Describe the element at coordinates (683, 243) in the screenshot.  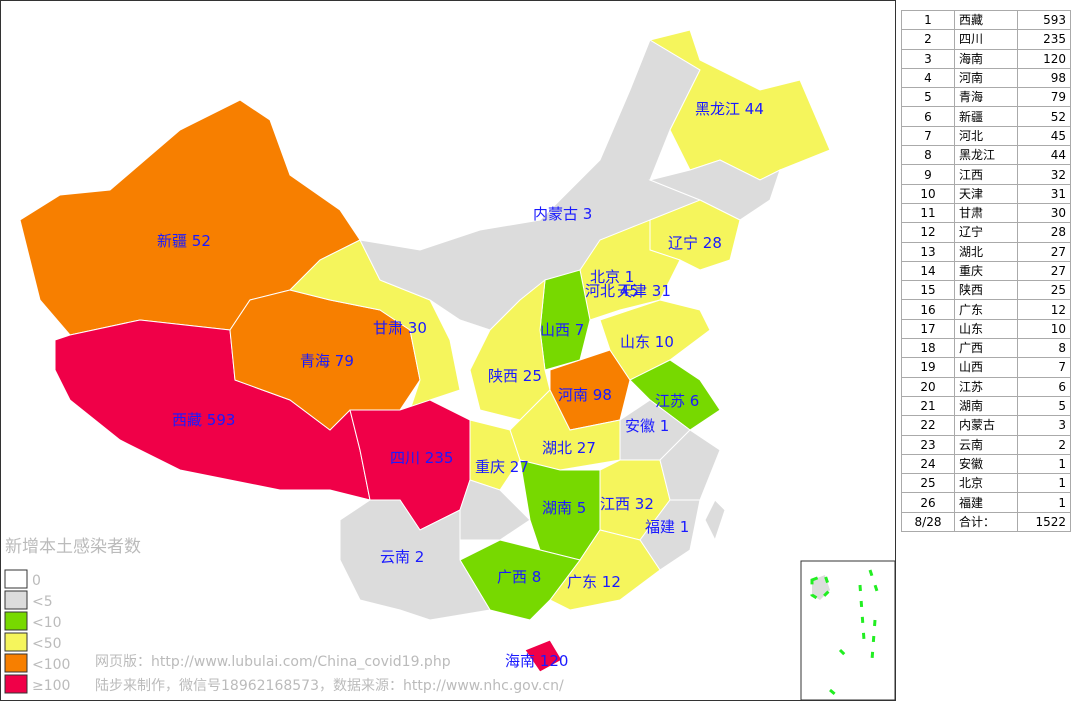
I see `province-name: 辽宁` at that location.